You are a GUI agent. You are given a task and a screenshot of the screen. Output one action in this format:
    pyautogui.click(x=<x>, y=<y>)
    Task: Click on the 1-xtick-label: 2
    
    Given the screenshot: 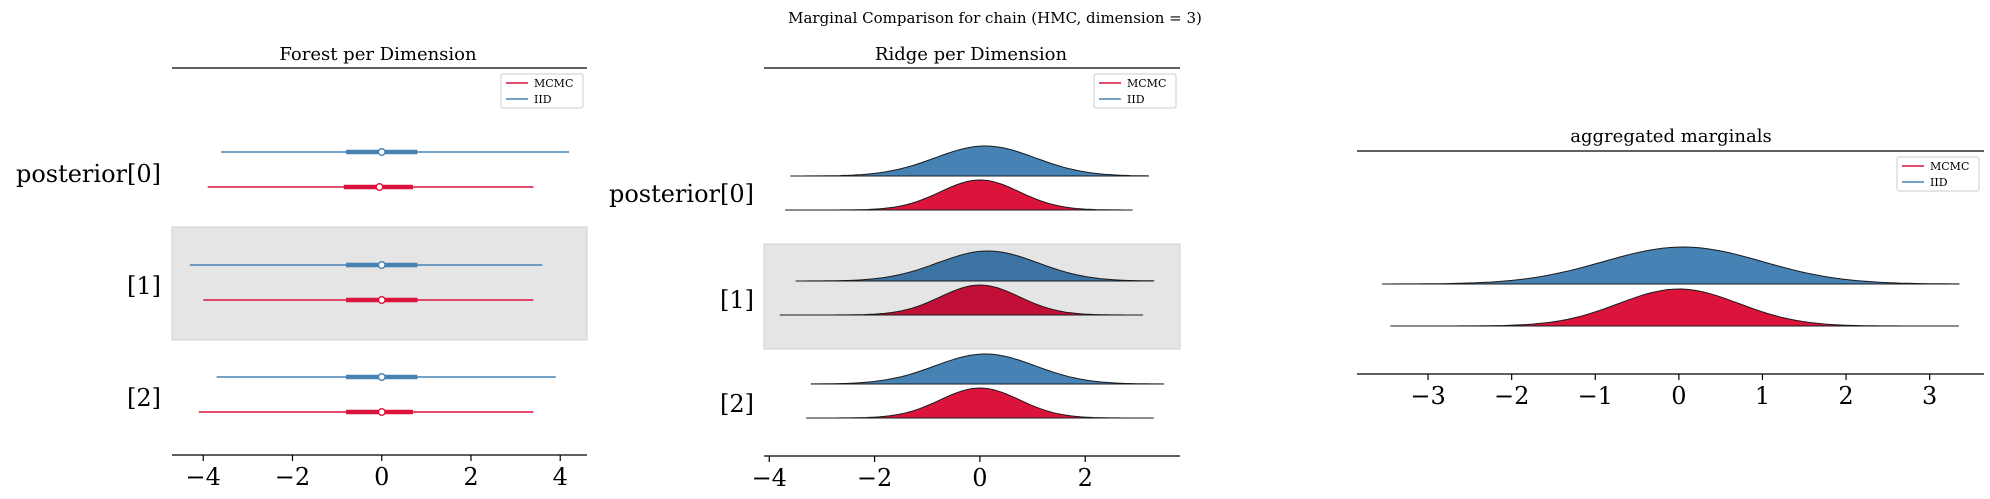 What is the action you would take?
    pyautogui.click(x=1085, y=478)
    